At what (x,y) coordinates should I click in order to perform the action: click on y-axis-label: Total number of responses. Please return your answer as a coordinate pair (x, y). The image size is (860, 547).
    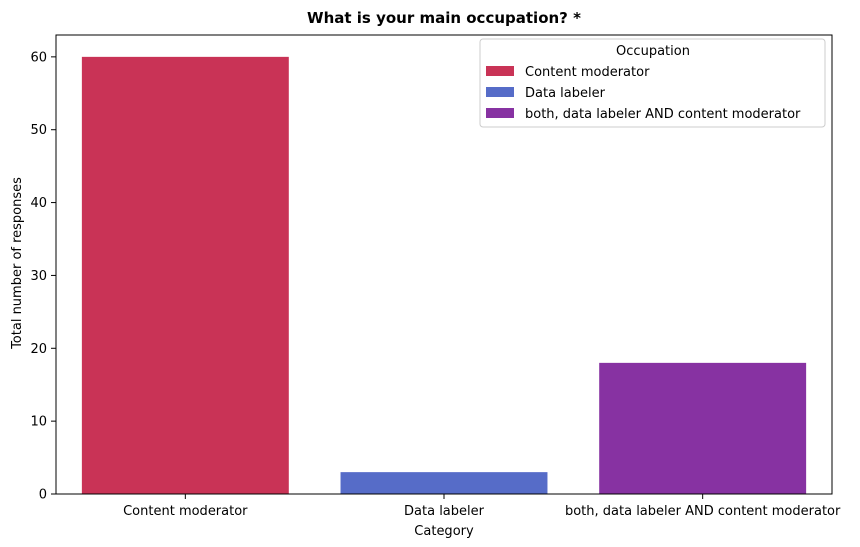
    Looking at the image, I should click on (17, 263).